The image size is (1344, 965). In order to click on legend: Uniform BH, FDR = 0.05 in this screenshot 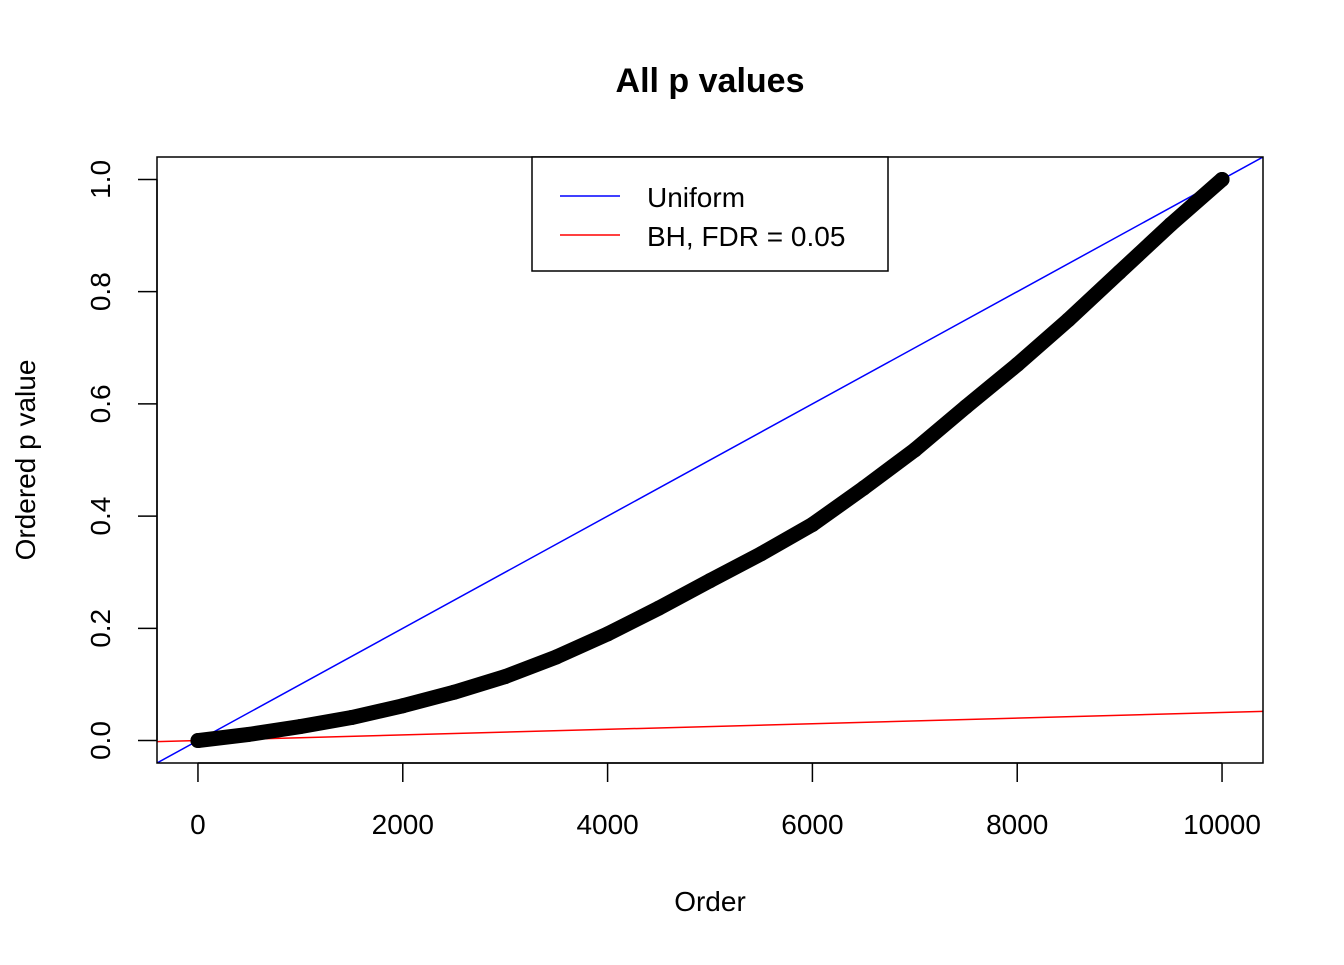, I will do `click(710, 214)`.